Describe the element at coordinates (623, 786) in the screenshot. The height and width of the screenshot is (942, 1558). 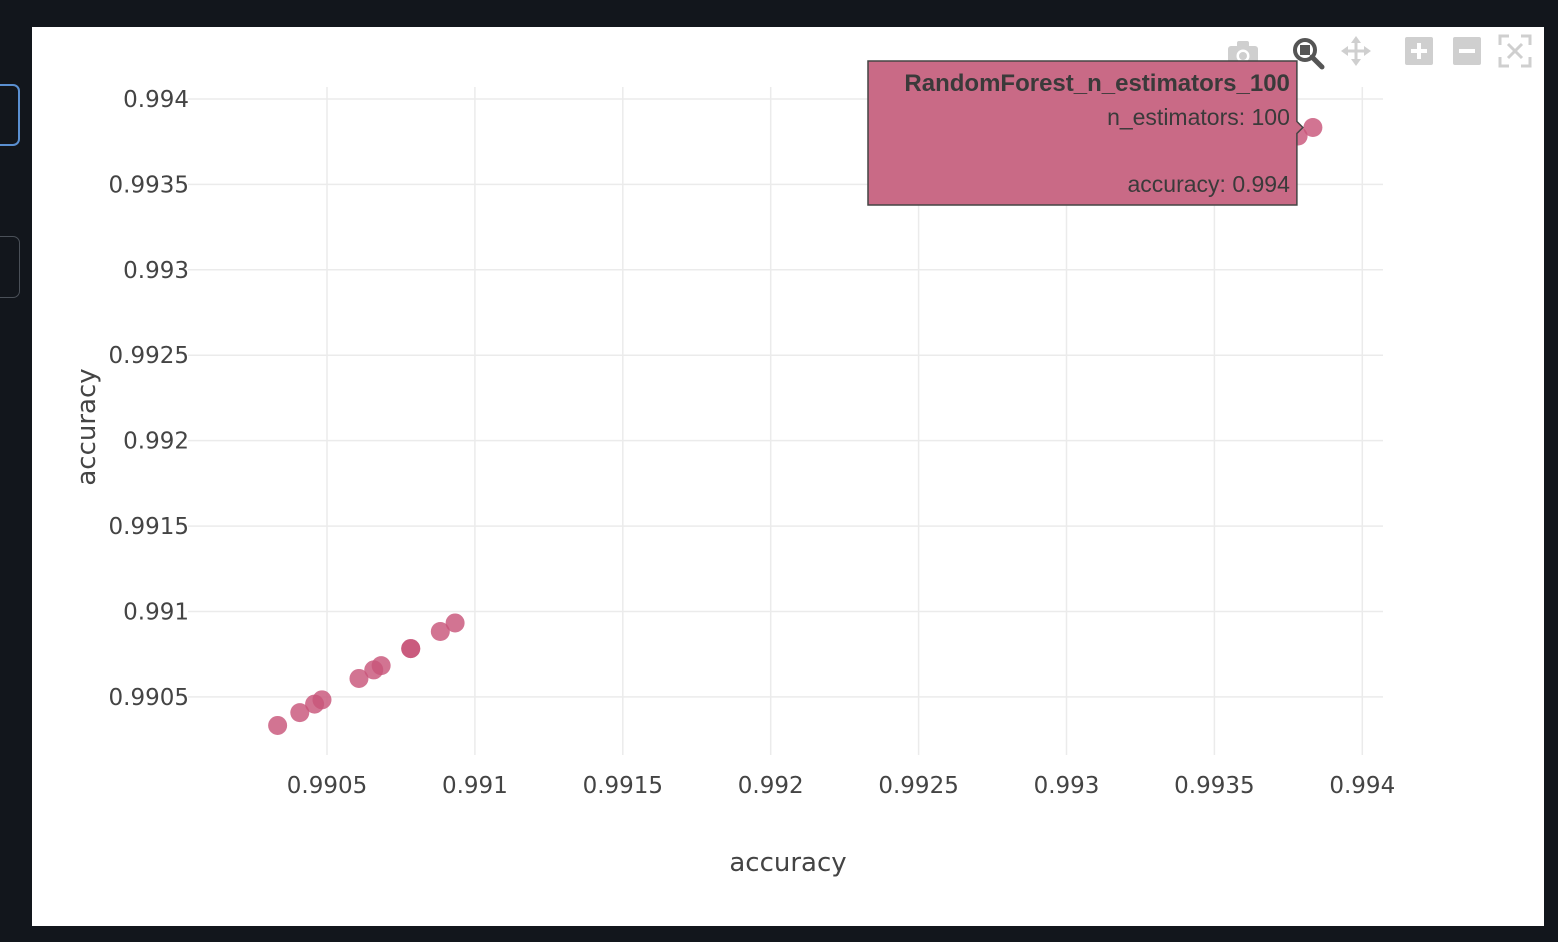
I see `x-tick-label: 0.9915` at that location.